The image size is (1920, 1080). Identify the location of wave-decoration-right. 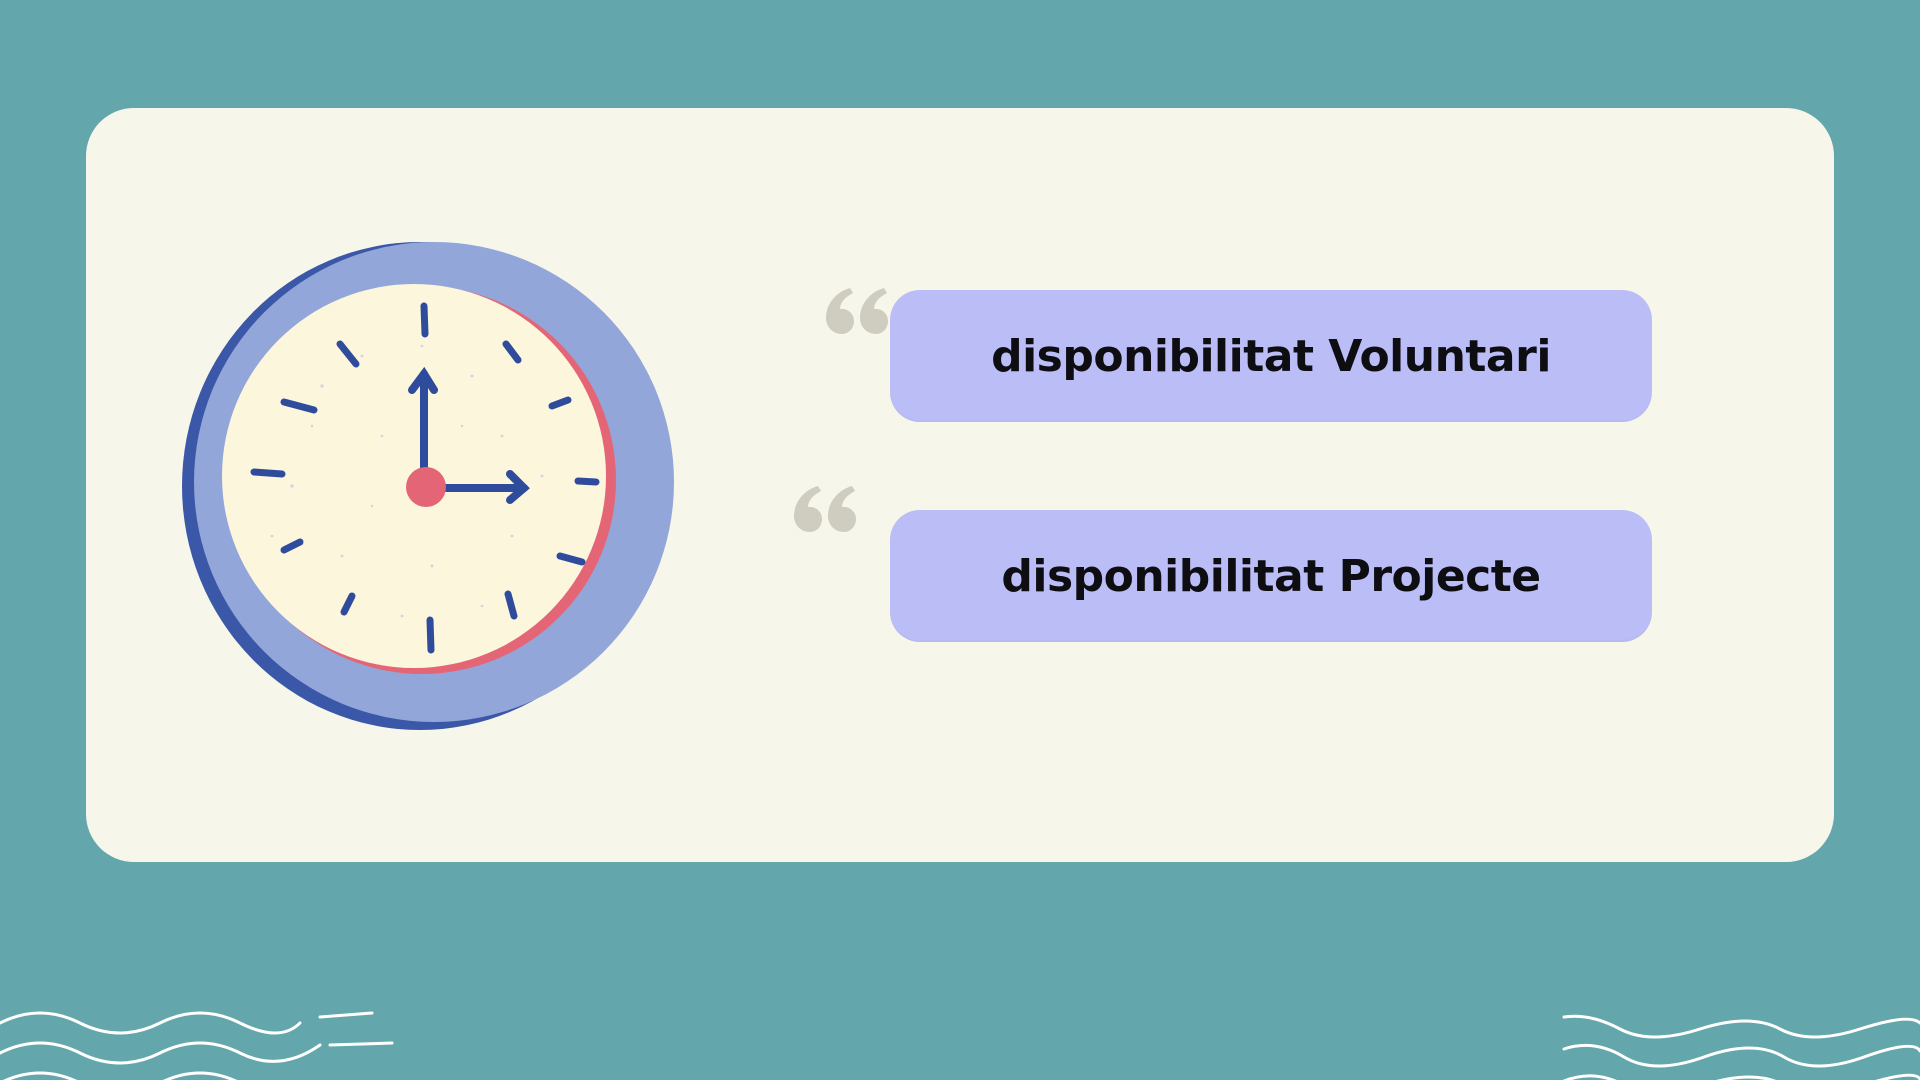
(1741, 1047).